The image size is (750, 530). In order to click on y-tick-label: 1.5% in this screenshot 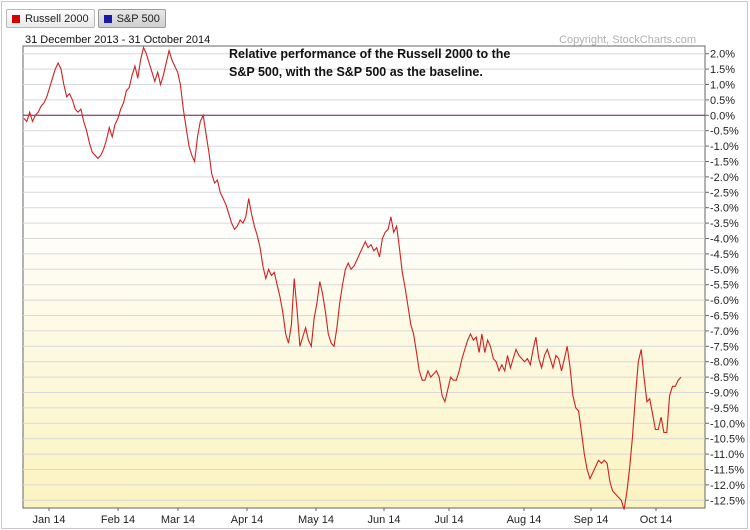, I will do `click(722, 70)`.